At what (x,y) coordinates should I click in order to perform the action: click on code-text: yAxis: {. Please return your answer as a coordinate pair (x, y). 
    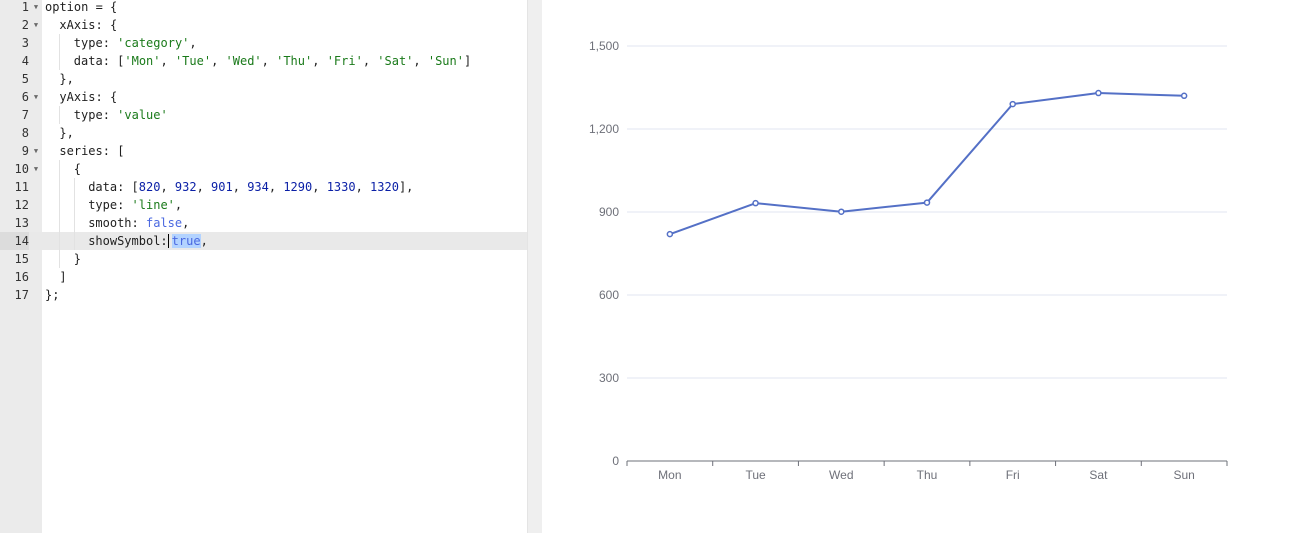
    Looking at the image, I should click on (88, 97).